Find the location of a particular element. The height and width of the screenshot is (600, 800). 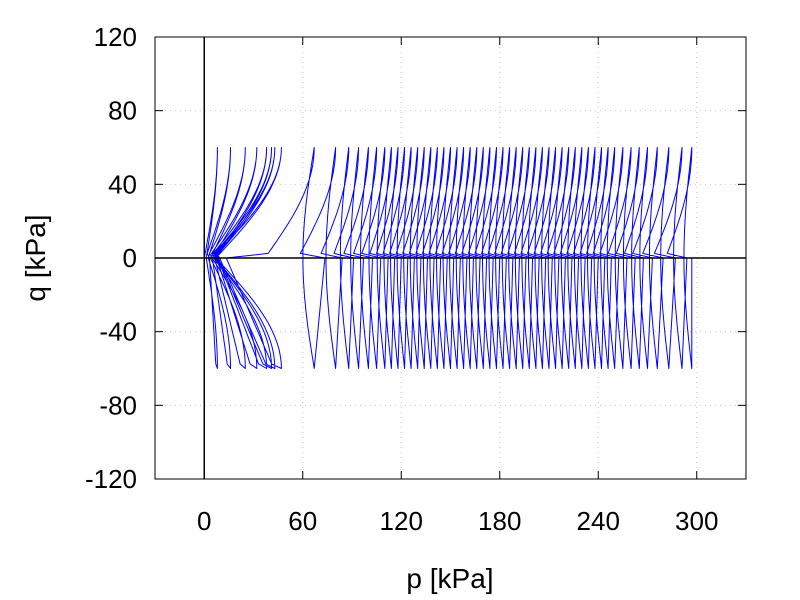

x-tick-label: 300 is located at coordinates (696, 521).